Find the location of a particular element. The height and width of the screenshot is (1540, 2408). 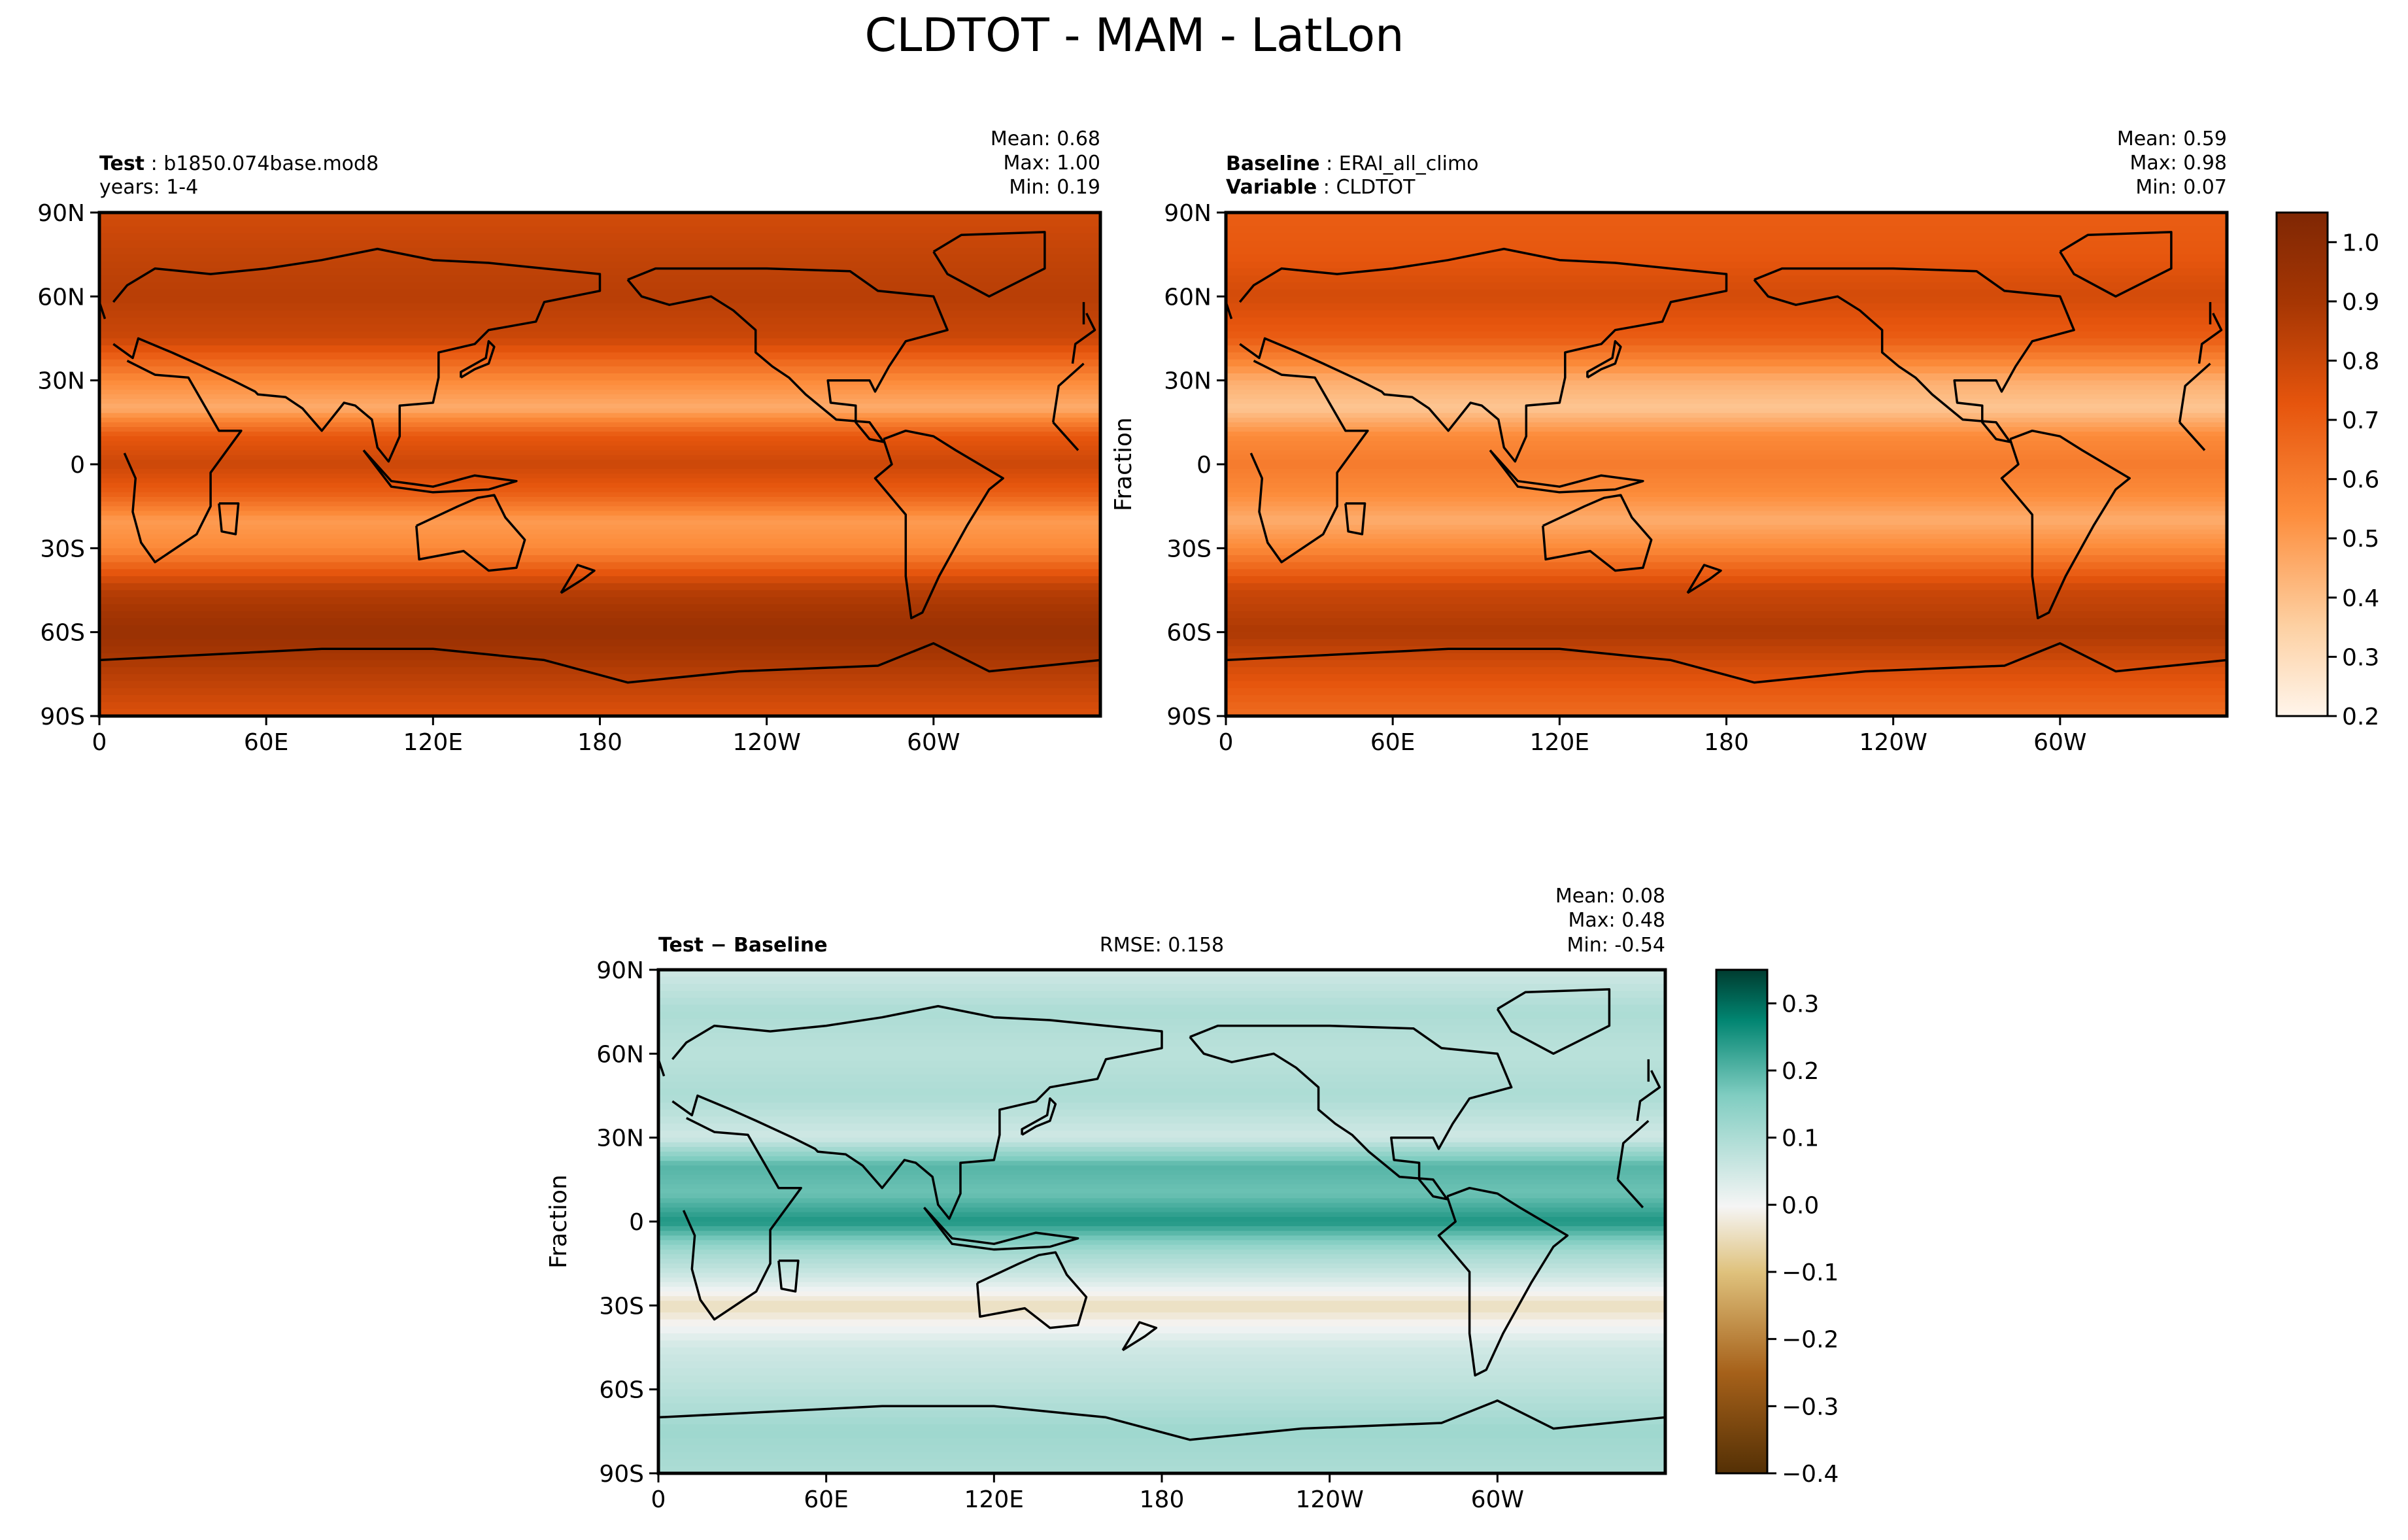

zonal-band--30 is located at coordinates (1161, 1309).